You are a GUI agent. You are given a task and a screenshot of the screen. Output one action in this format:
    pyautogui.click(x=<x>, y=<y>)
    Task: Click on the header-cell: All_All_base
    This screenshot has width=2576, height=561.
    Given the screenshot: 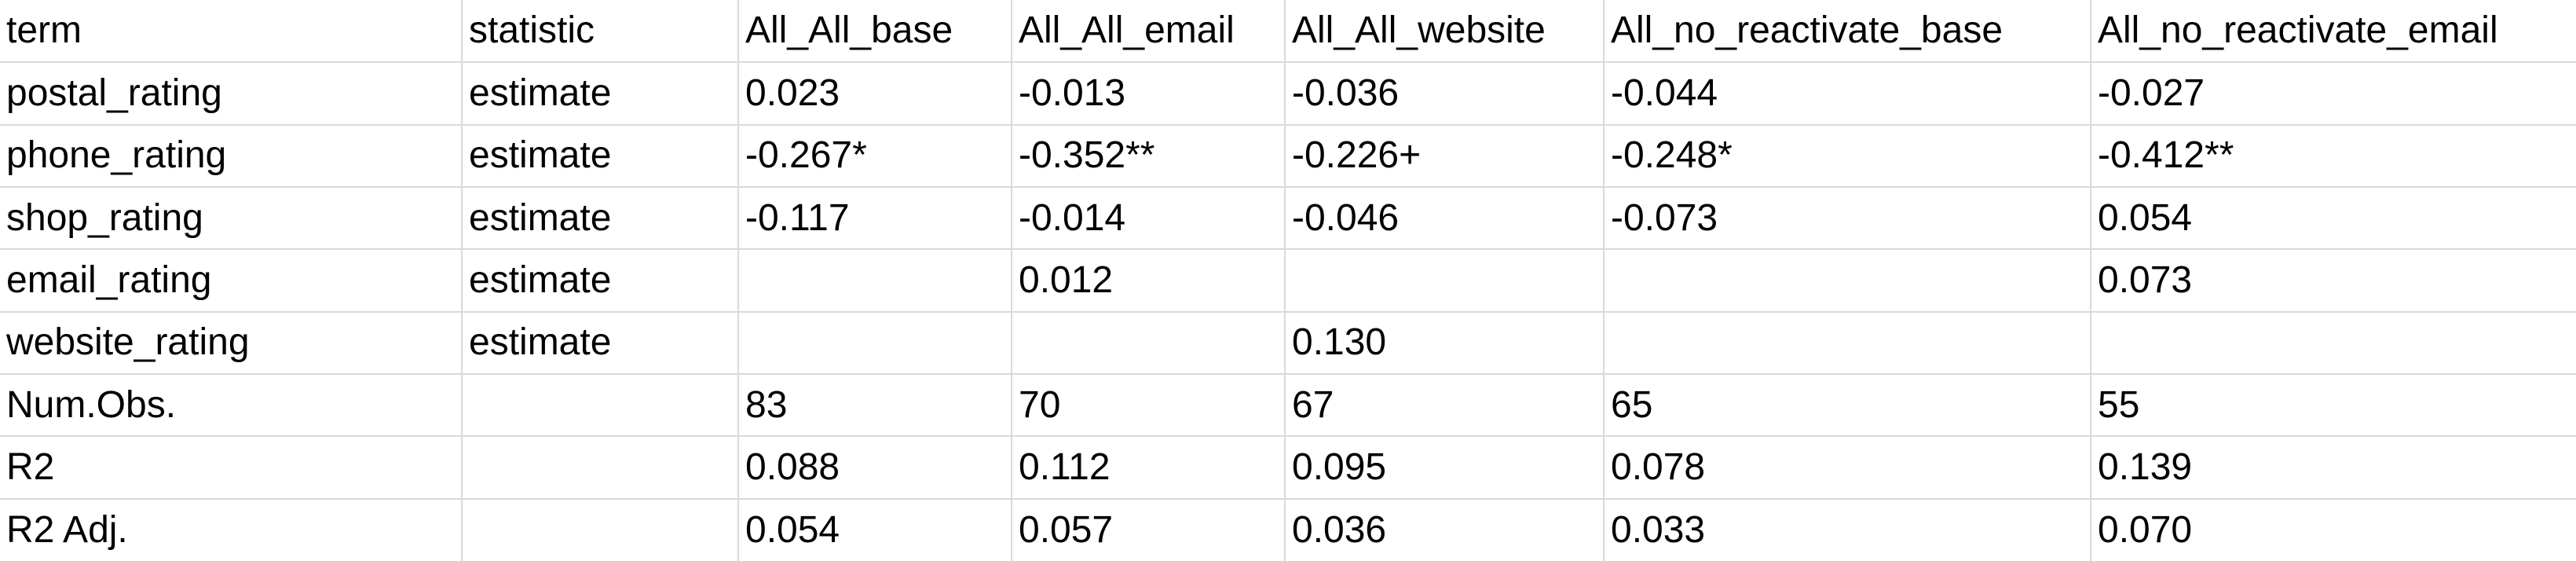 What is the action you would take?
    pyautogui.click(x=875, y=32)
    